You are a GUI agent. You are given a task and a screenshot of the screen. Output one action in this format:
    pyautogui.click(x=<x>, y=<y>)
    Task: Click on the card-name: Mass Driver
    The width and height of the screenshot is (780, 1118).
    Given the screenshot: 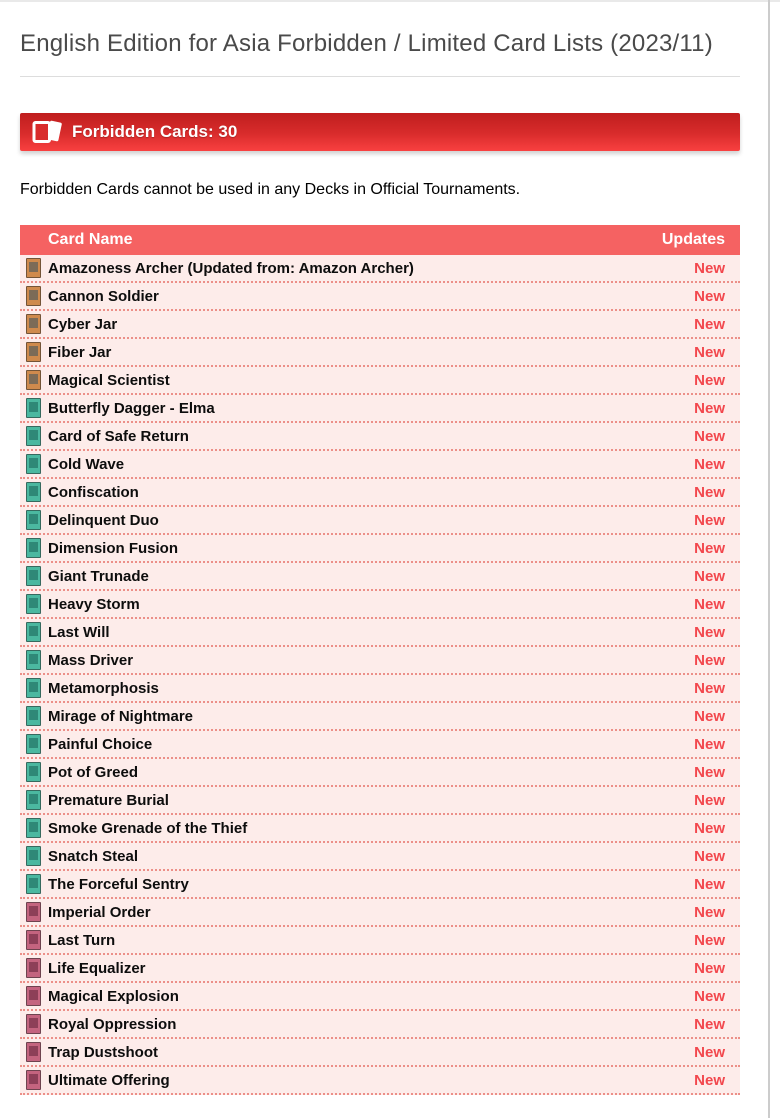 What is the action you would take?
    pyautogui.click(x=91, y=660)
    